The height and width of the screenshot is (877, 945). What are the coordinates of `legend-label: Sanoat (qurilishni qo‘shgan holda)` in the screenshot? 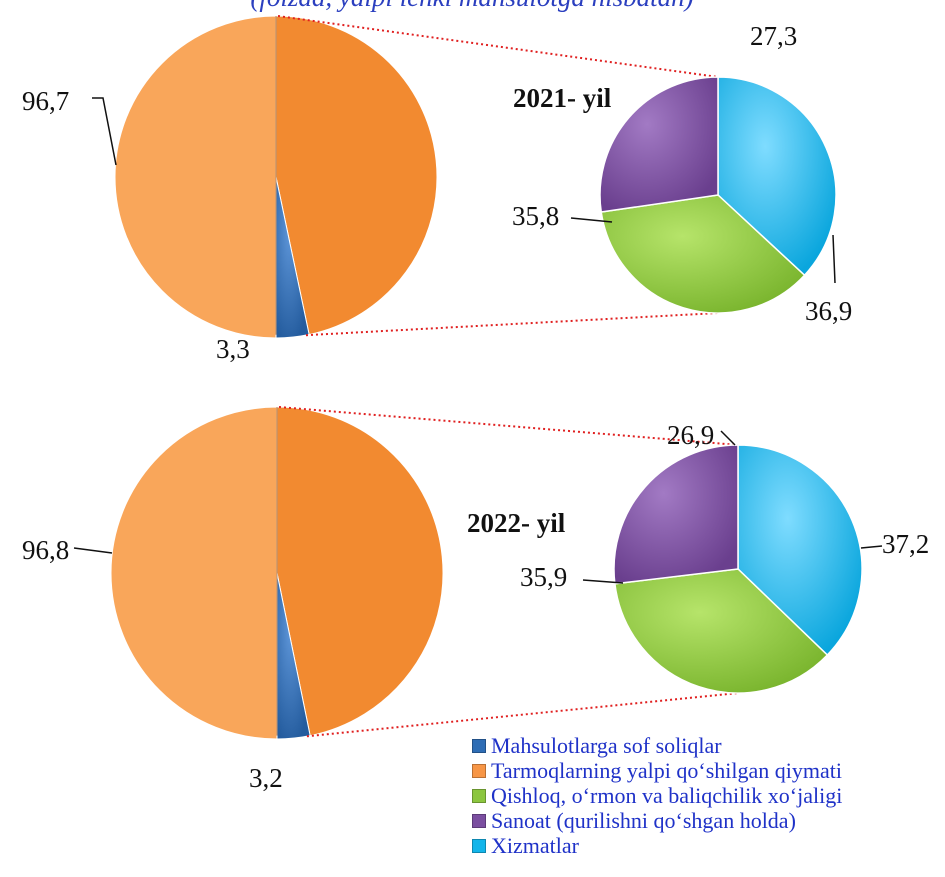 It's located at (643, 820).